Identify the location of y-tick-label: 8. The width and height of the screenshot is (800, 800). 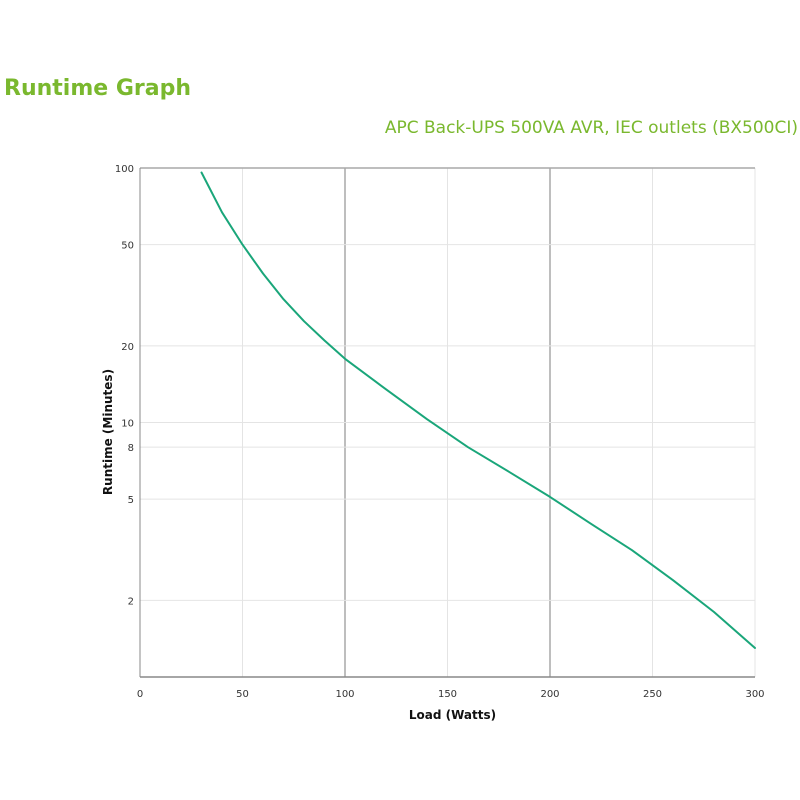
(131, 448).